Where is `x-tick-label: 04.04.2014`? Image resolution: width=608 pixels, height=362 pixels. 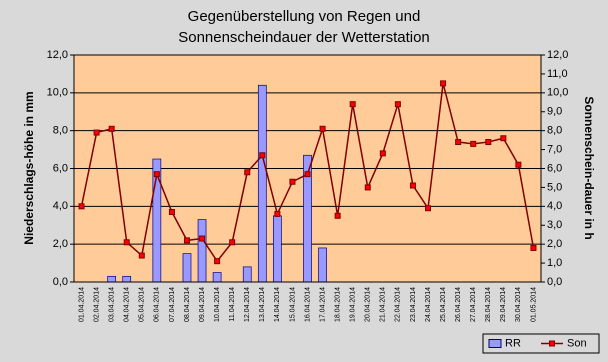 x-tick-label: 04.04.2014 is located at coordinates (127, 304).